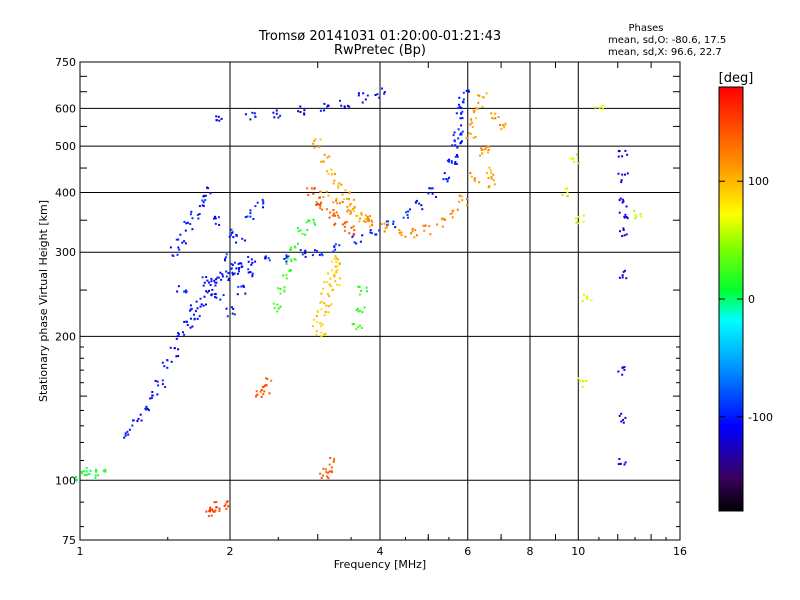 The width and height of the screenshot is (800, 600). Describe the element at coordinates (65, 62) in the screenshot. I see `y-tick-label: 750` at that location.